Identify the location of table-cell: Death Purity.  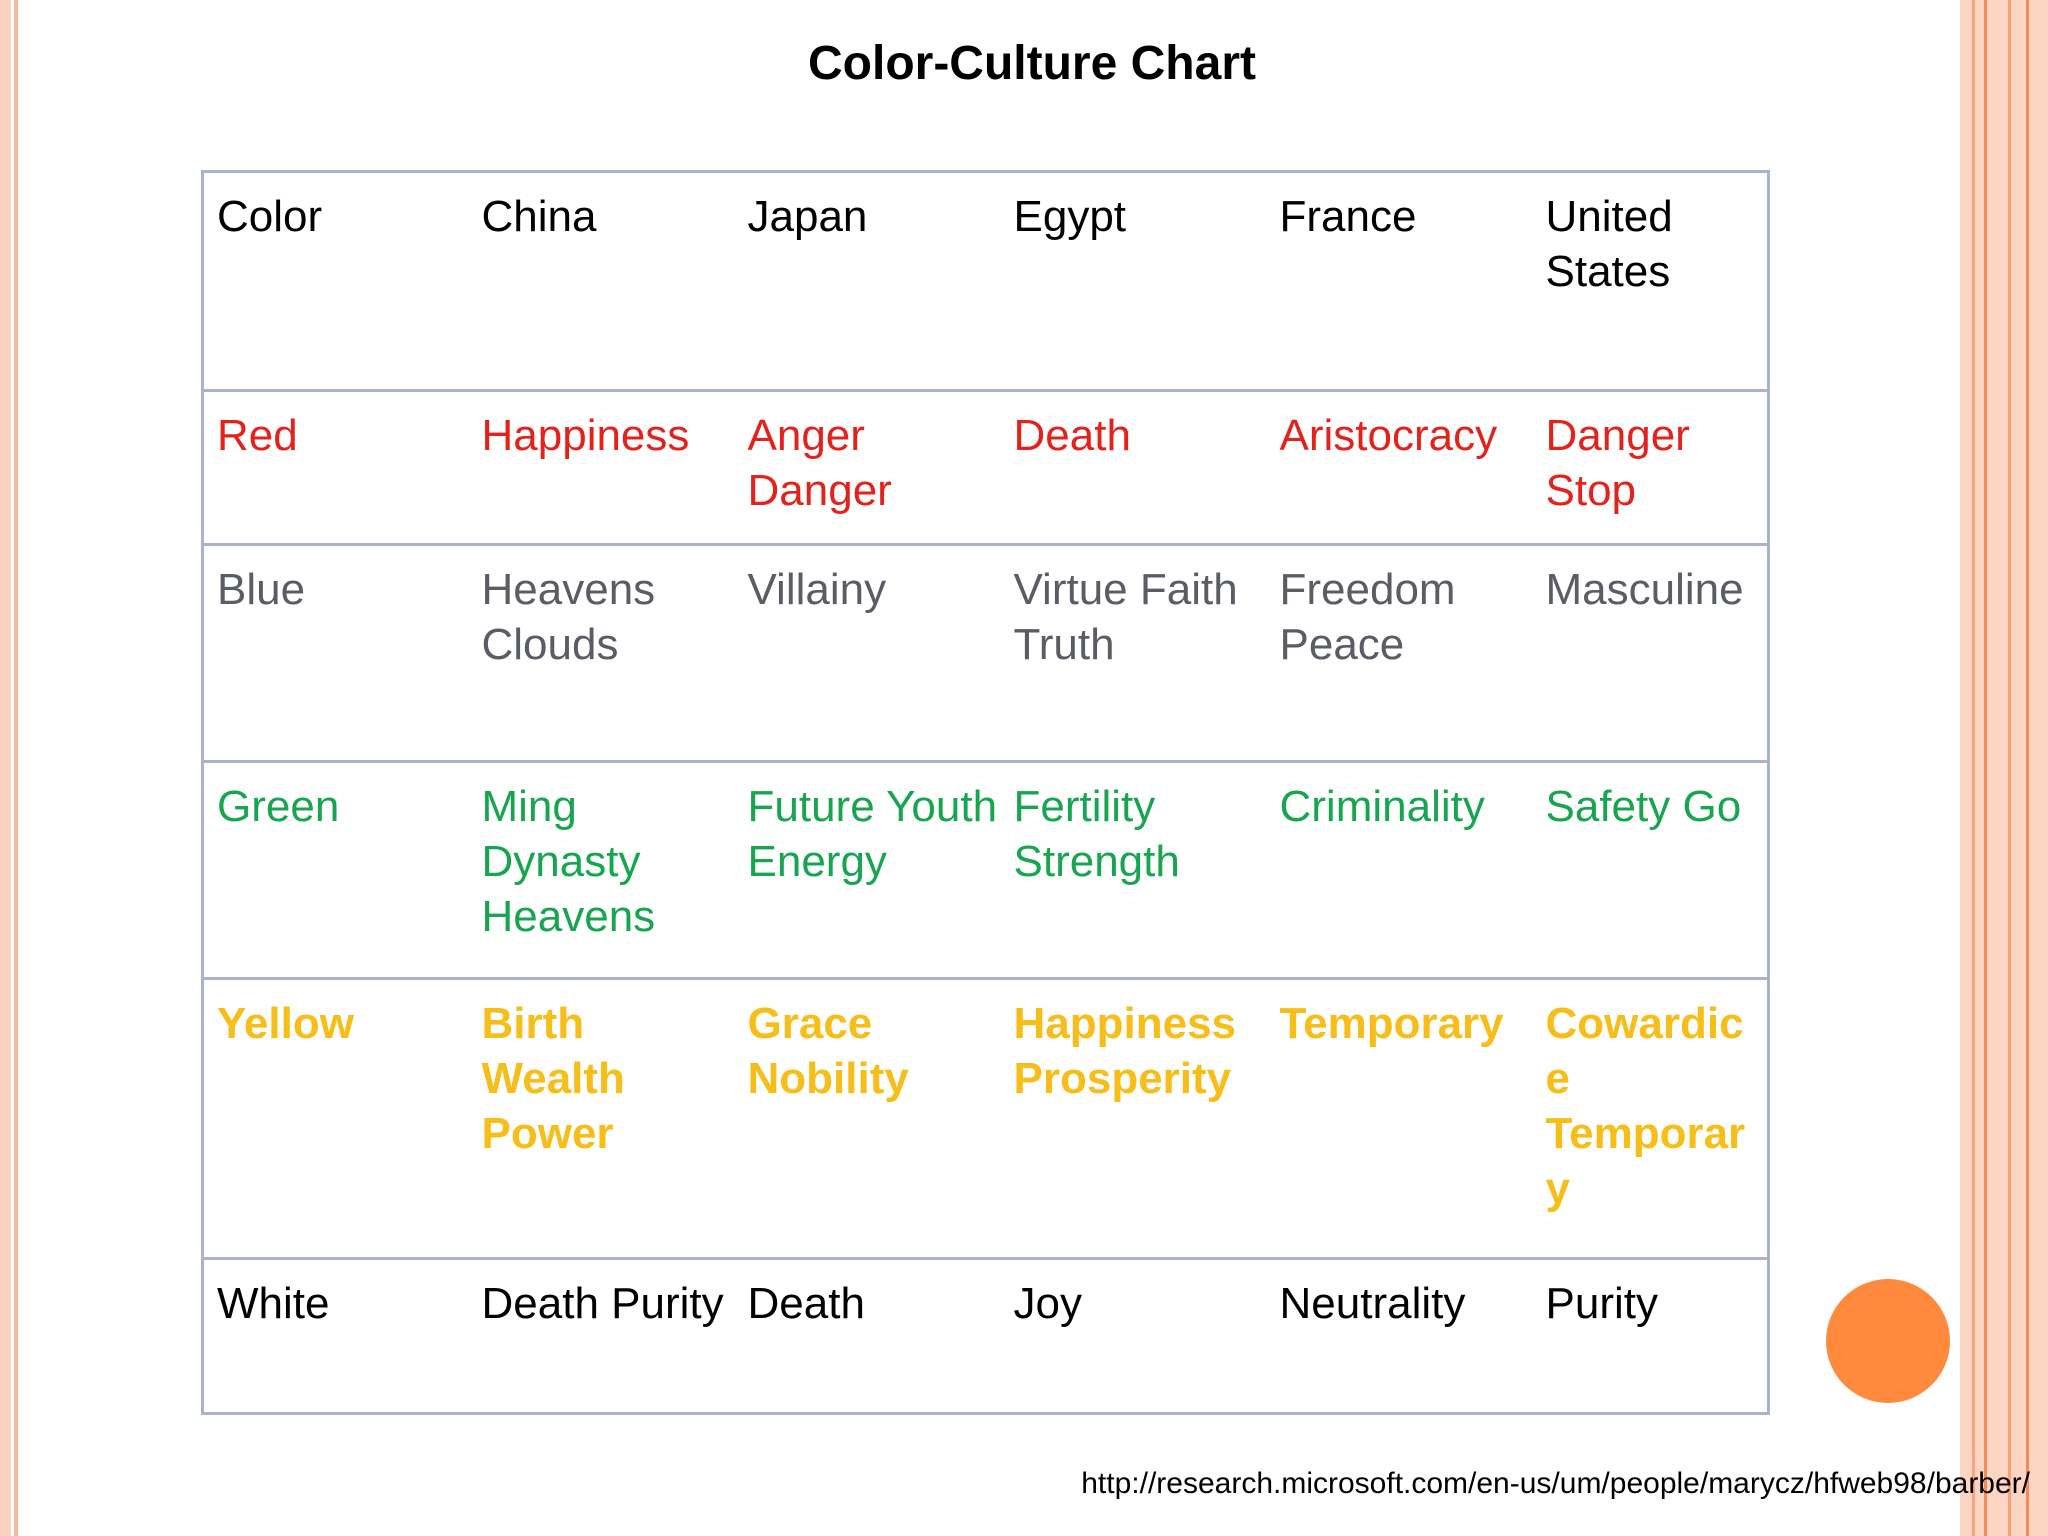
(601, 1335).